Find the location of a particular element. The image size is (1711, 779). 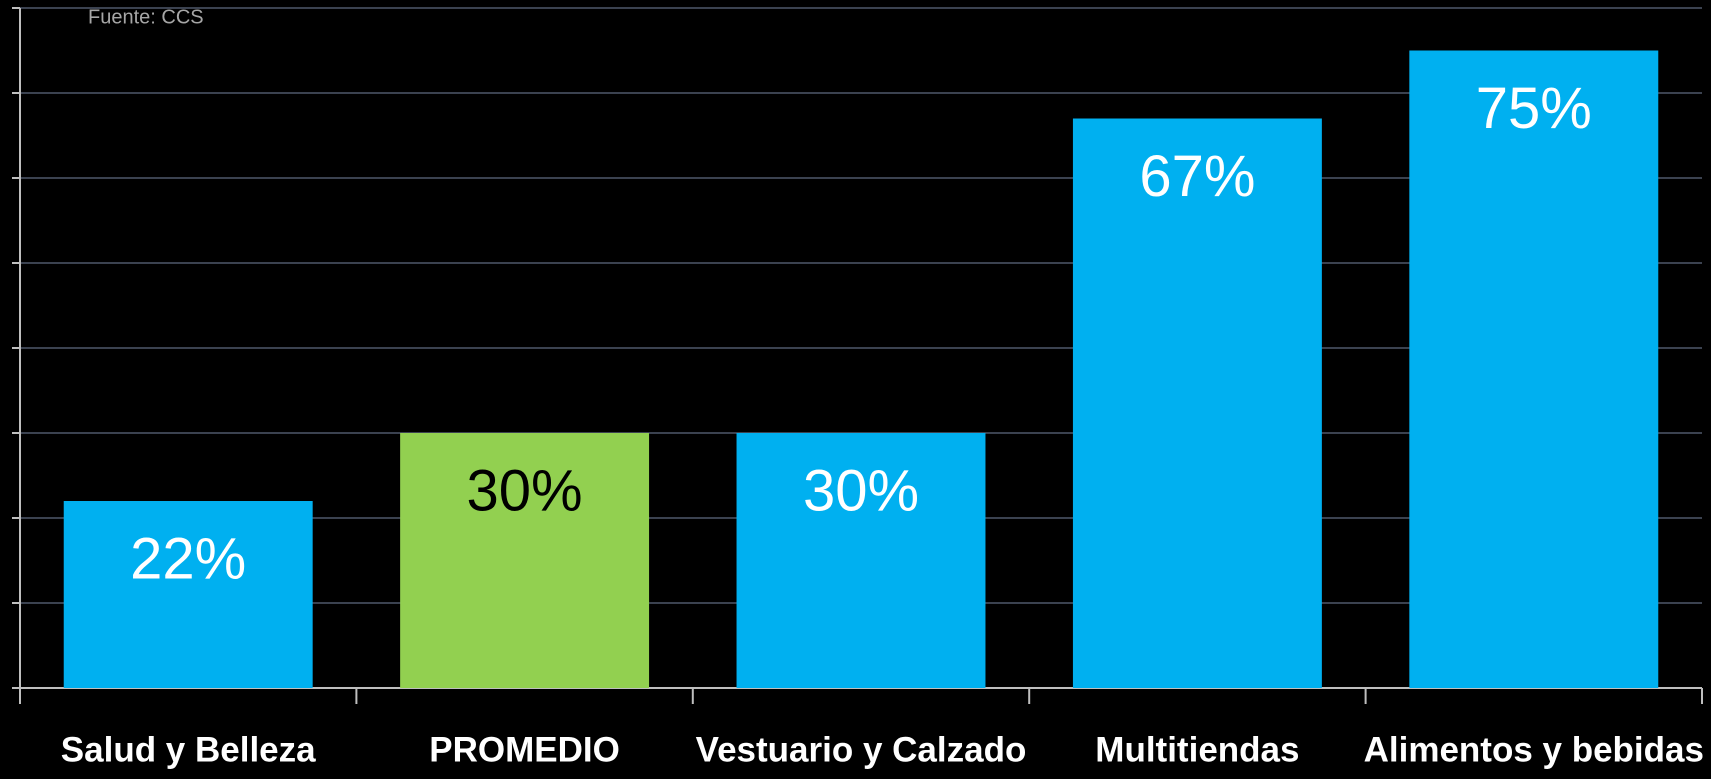

value-label: 67% is located at coordinates (1197, 176).